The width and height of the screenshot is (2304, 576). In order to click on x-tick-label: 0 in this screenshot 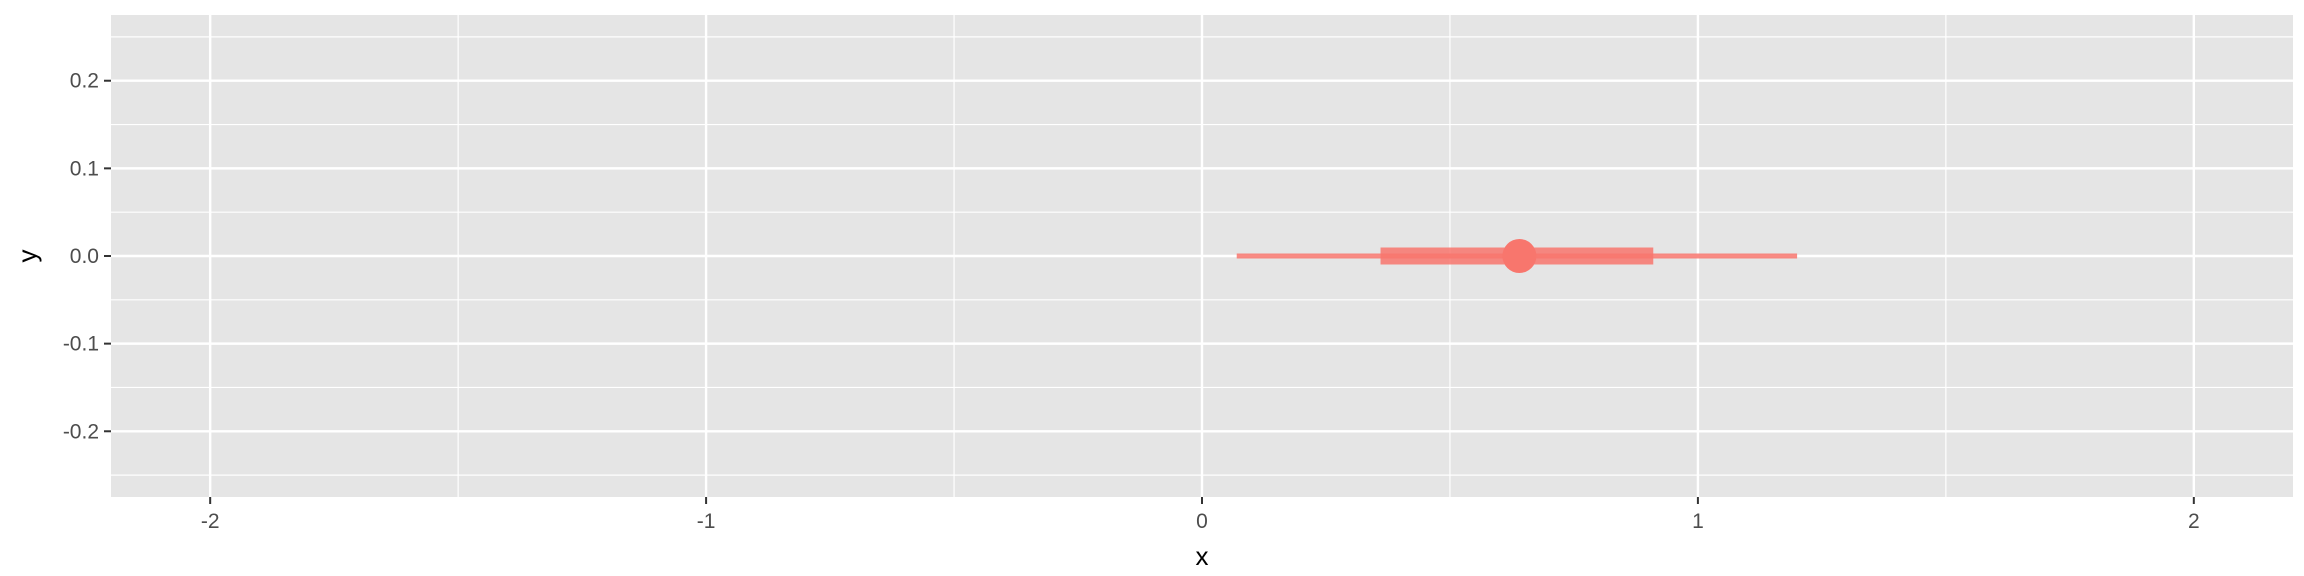, I will do `click(1202, 521)`.